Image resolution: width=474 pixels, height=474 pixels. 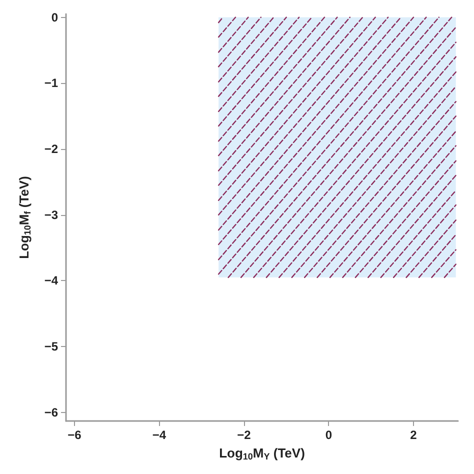 What do you see at coordinates (328, 435) in the screenshot?
I see `x-tick-label: 0` at bounding box center [328, 435].